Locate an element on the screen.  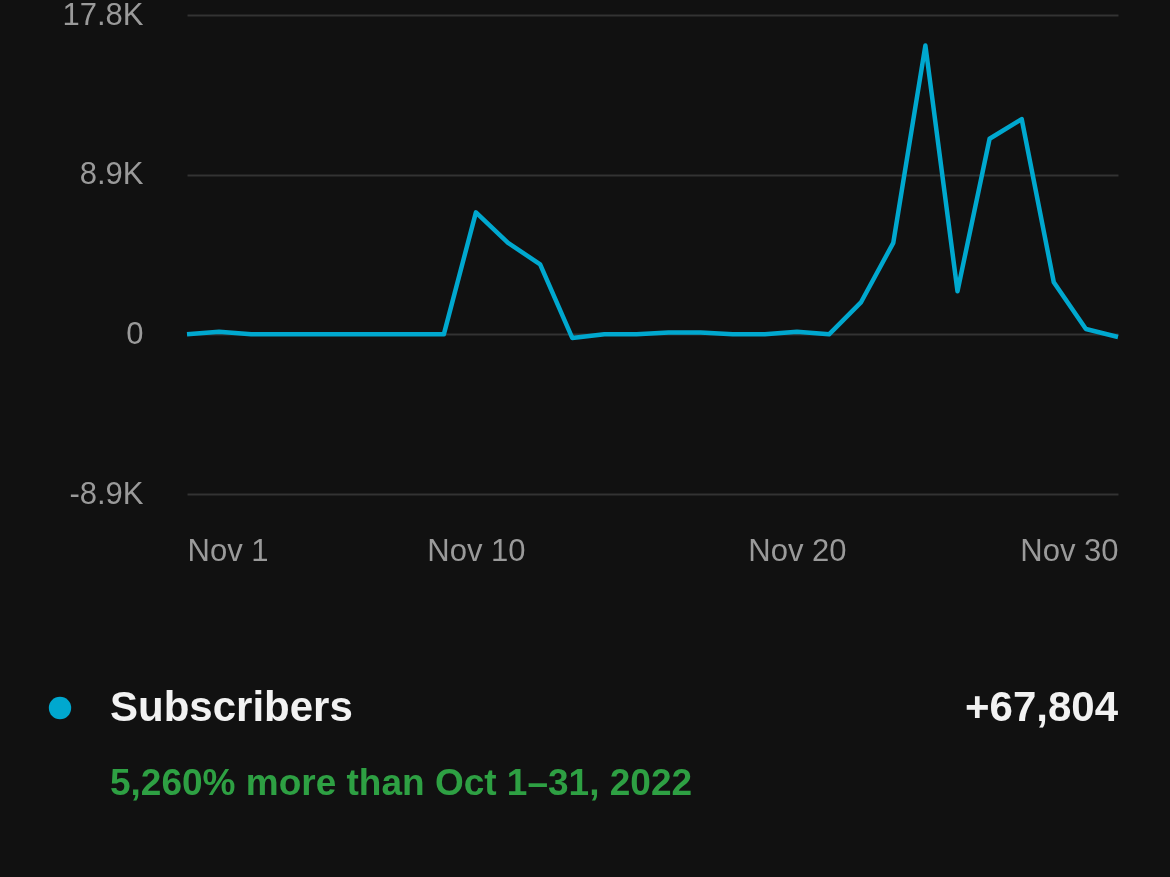
y-tick-label: 8.9K is located at coordinates (111, 174).